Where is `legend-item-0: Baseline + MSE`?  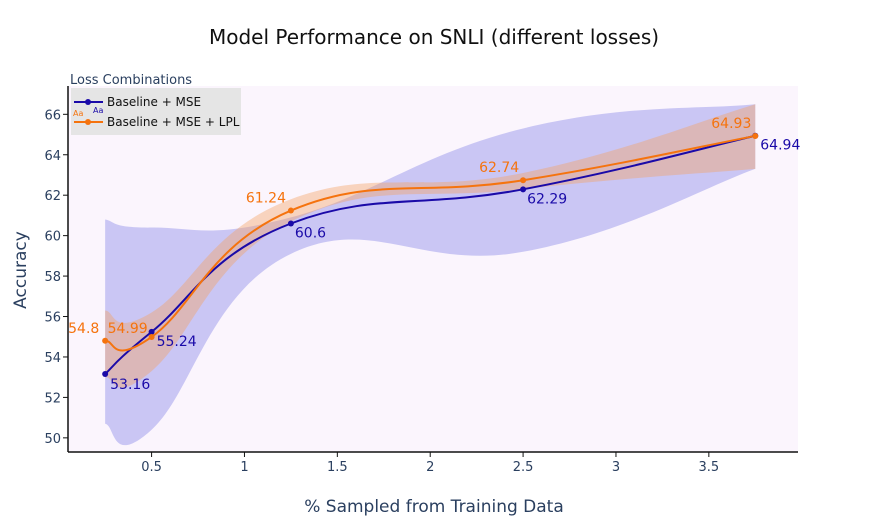
legend-item-0: Baseline + MSE is located at coordinates (137, 102).